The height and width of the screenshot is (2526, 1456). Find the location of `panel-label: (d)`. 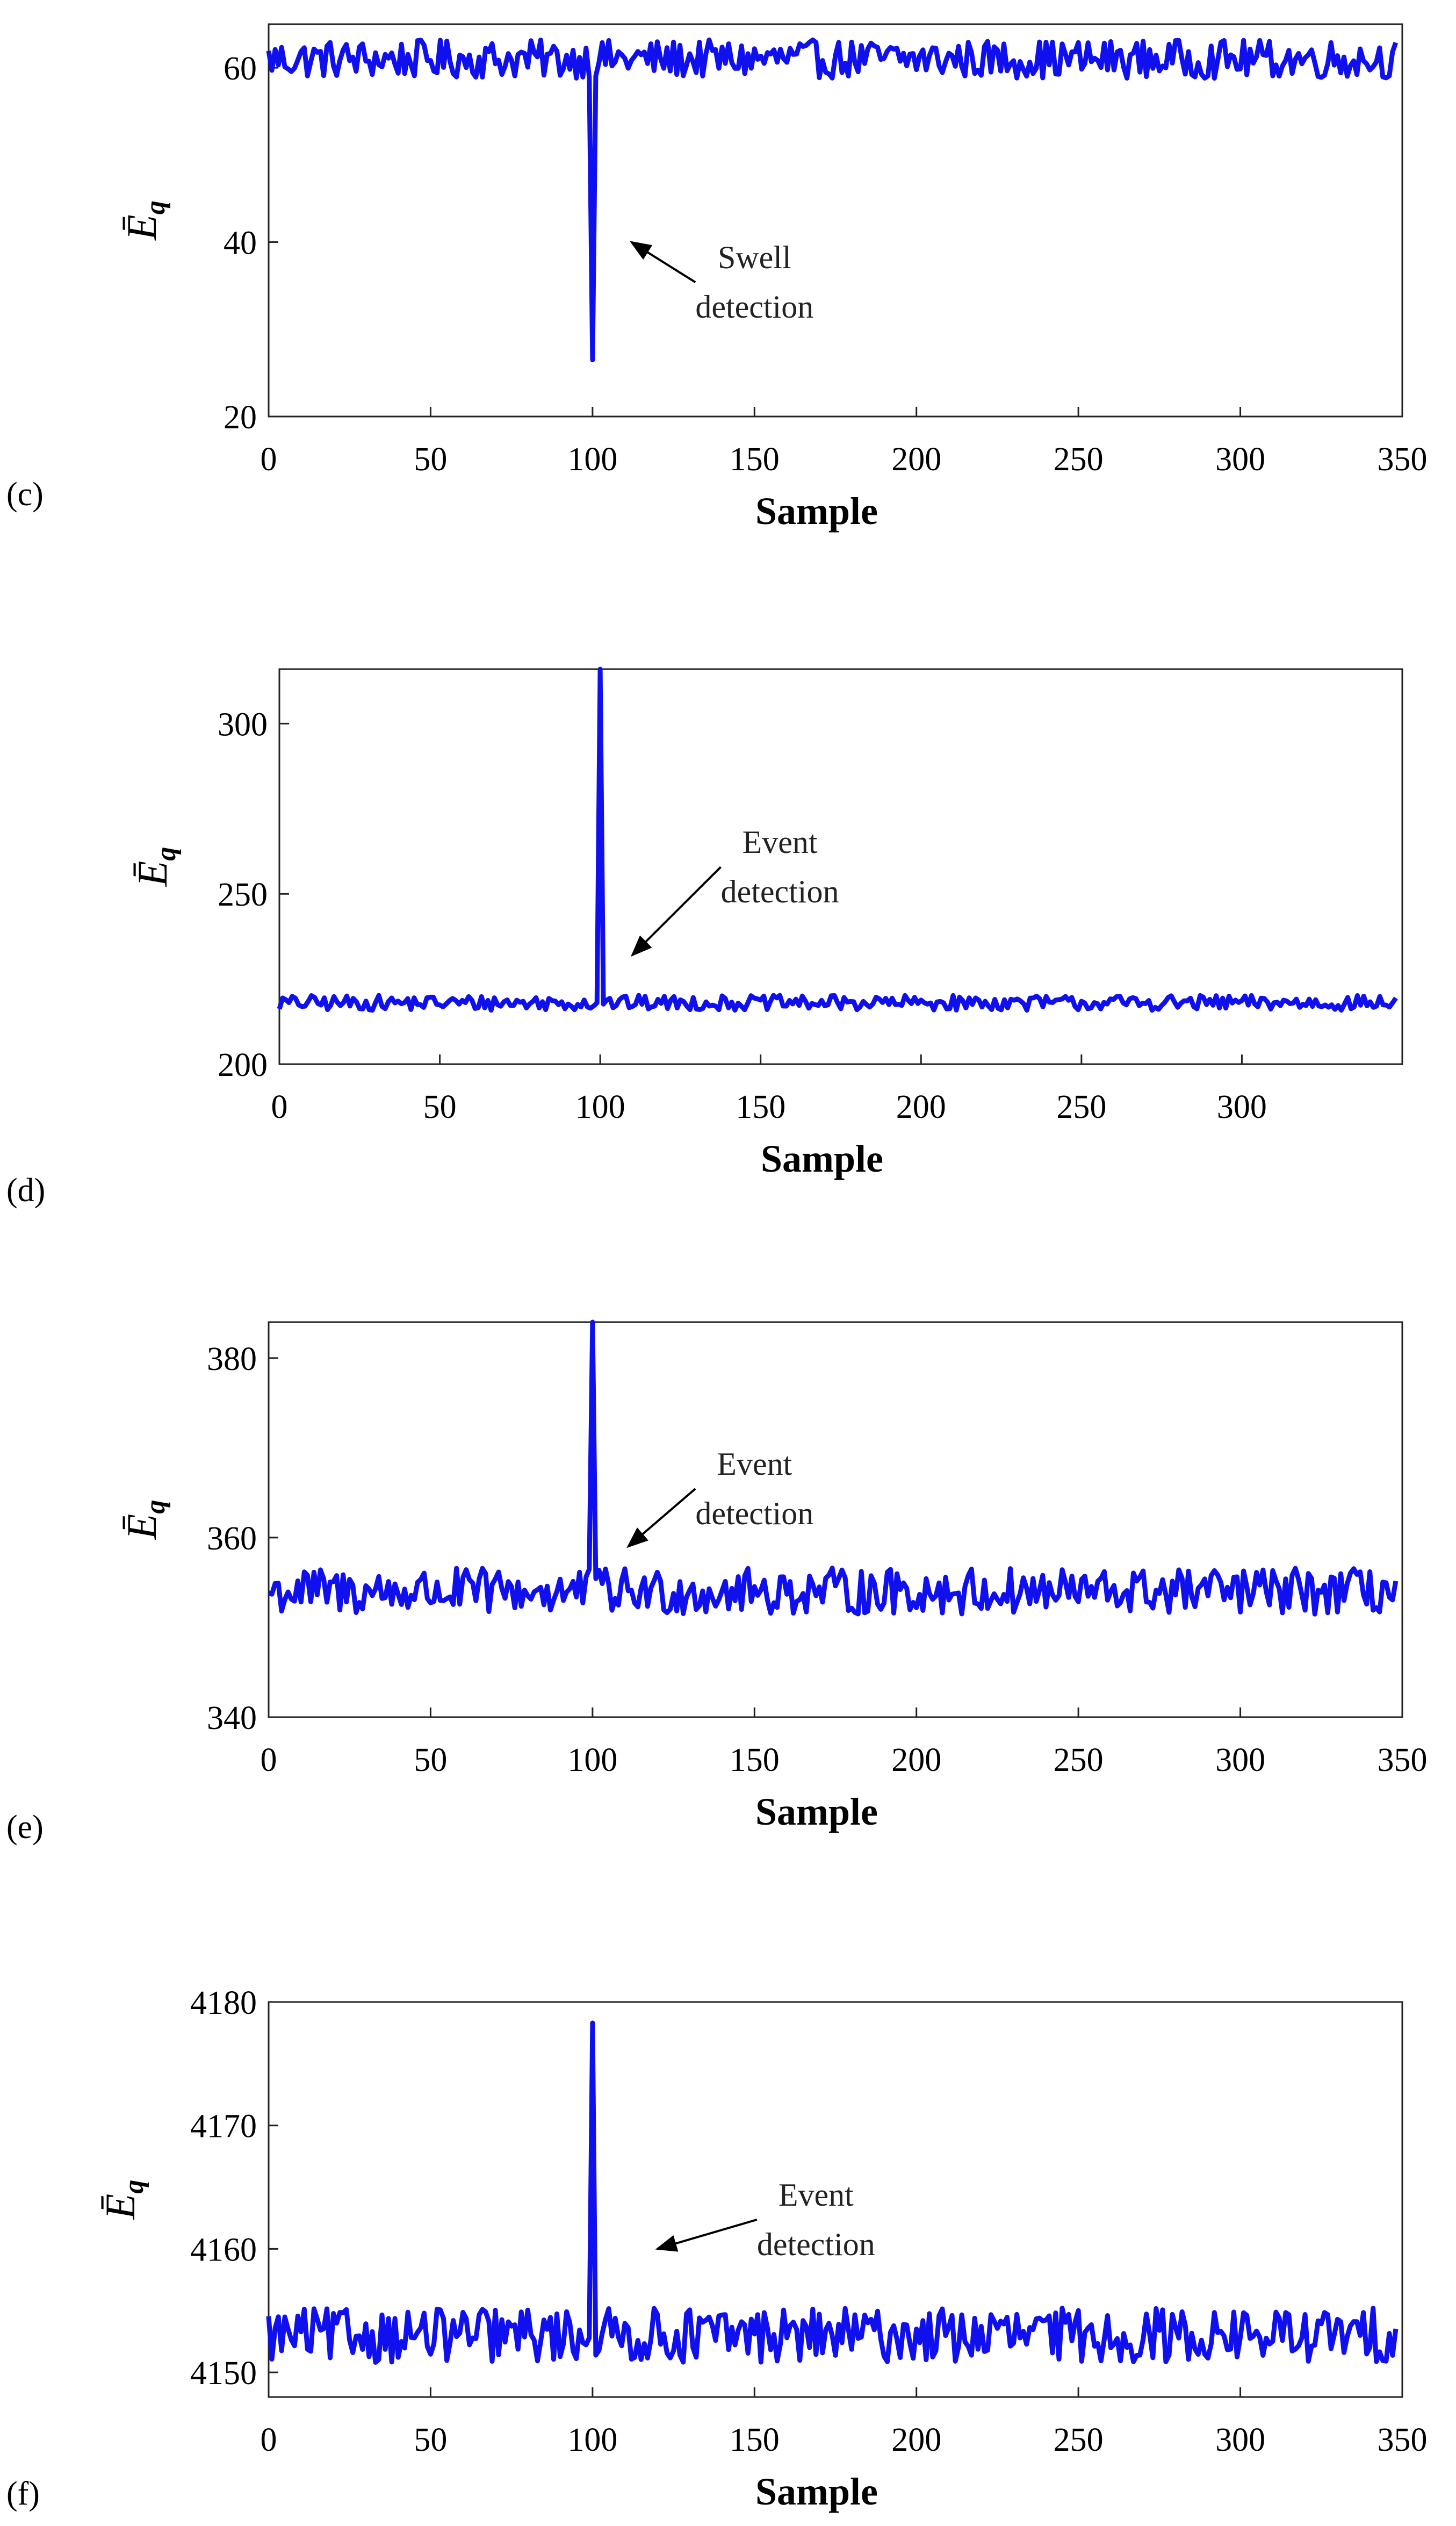

panel-label: (d) is located at coordinates (26, 1190).